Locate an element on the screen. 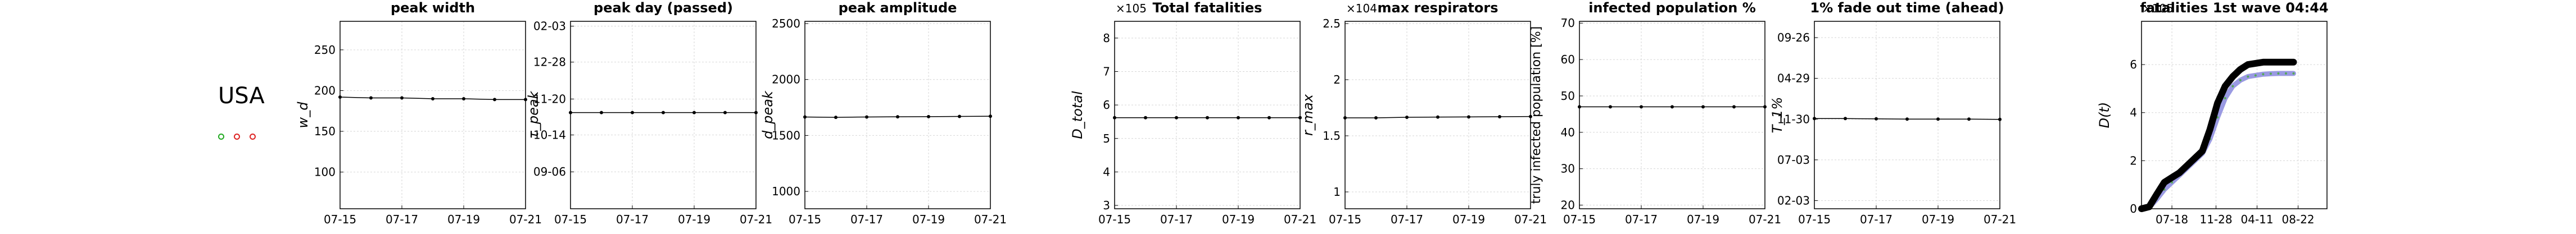 The width and height of the screenshot is (2576, 234). x-tick-label: 11-28 is located at coordinates (2215, 219).